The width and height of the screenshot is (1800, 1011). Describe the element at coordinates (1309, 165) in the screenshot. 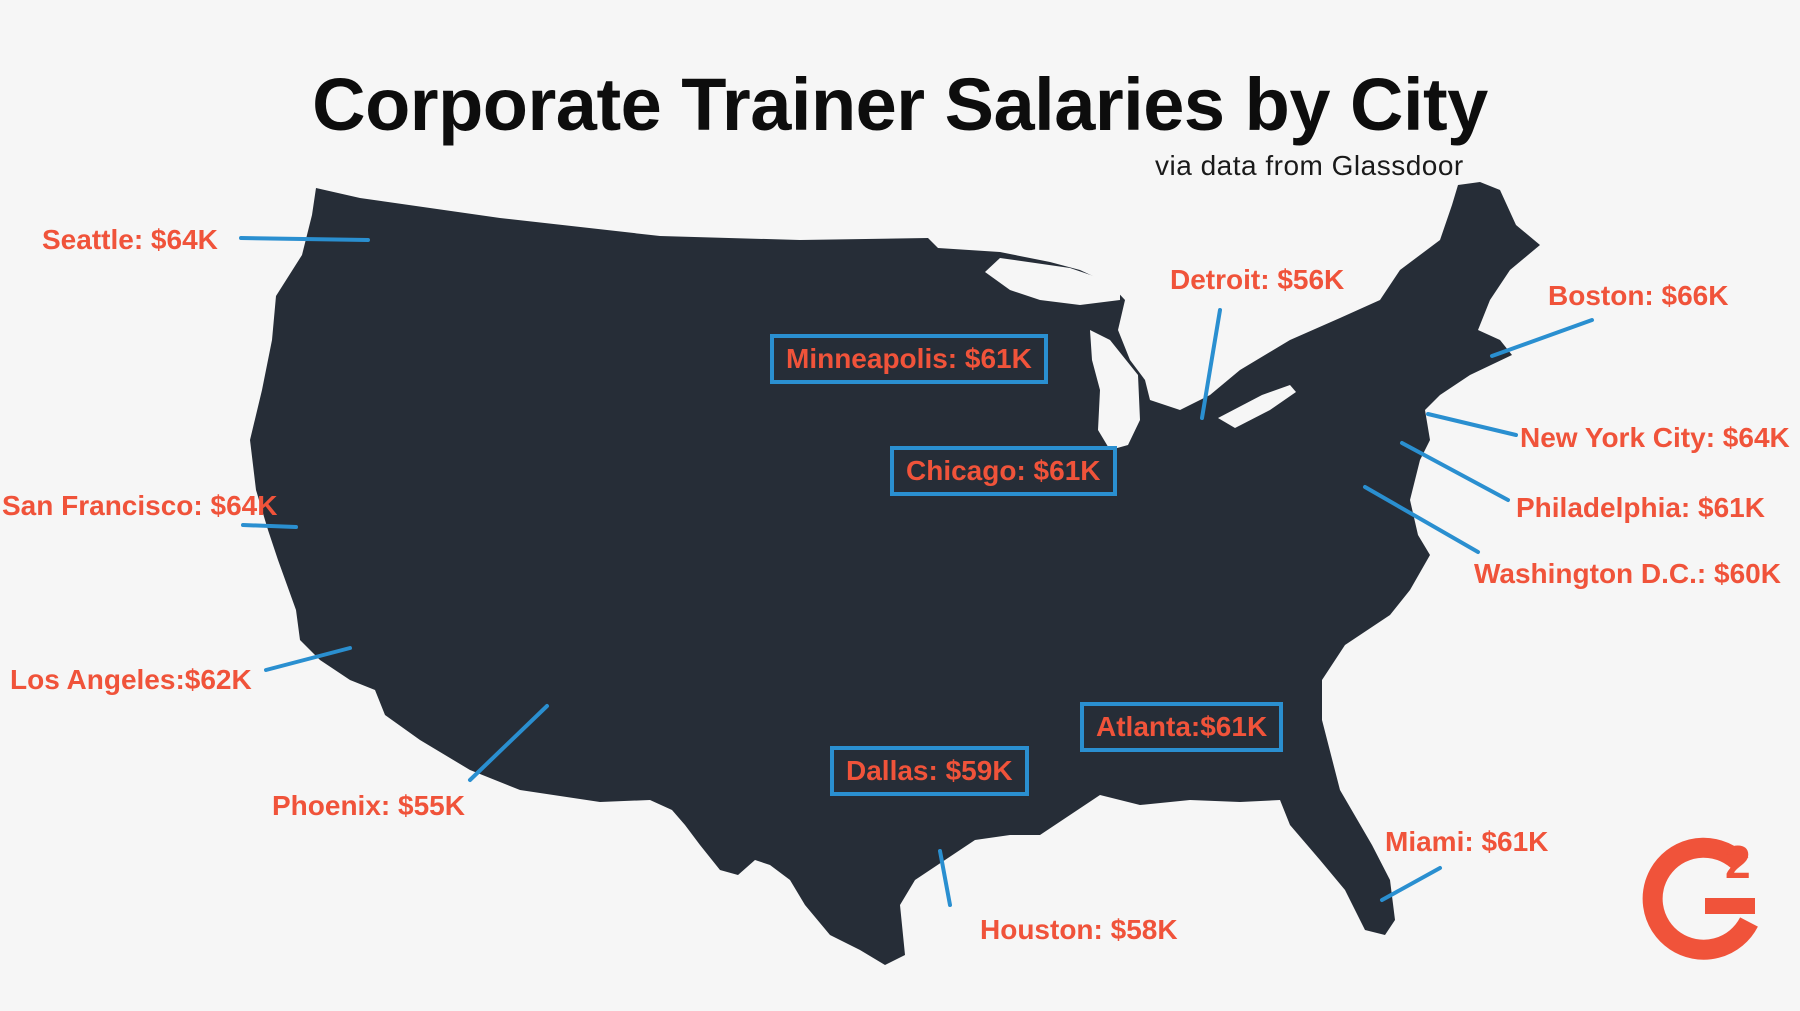

I see `map-subtitle: via data from Glassdoor` at that location.